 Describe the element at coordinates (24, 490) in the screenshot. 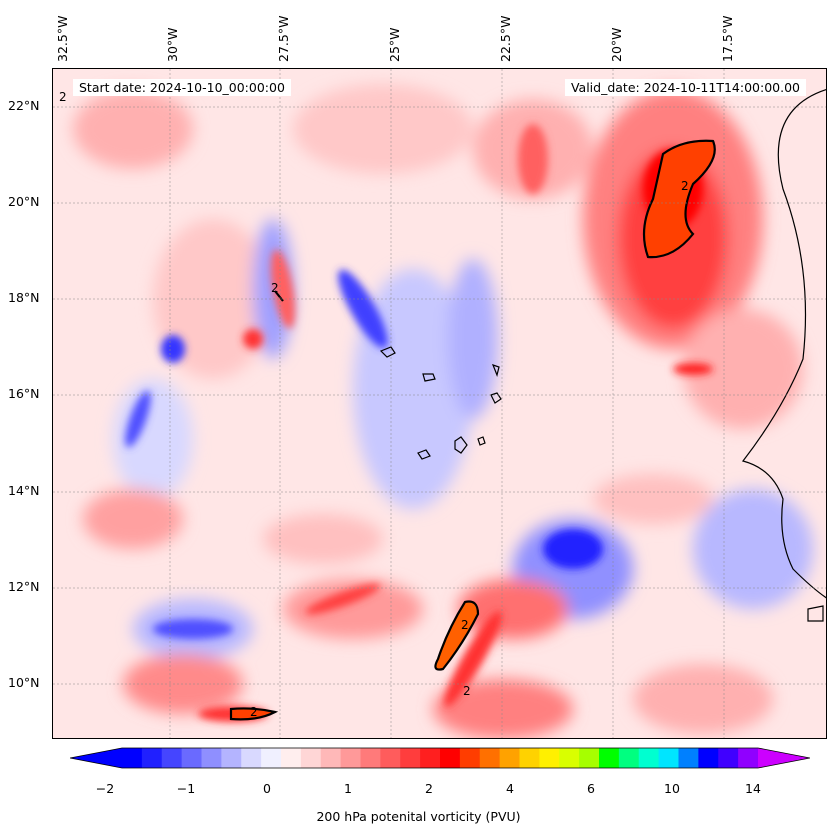

I see `lat-label: 14°N` at that location.